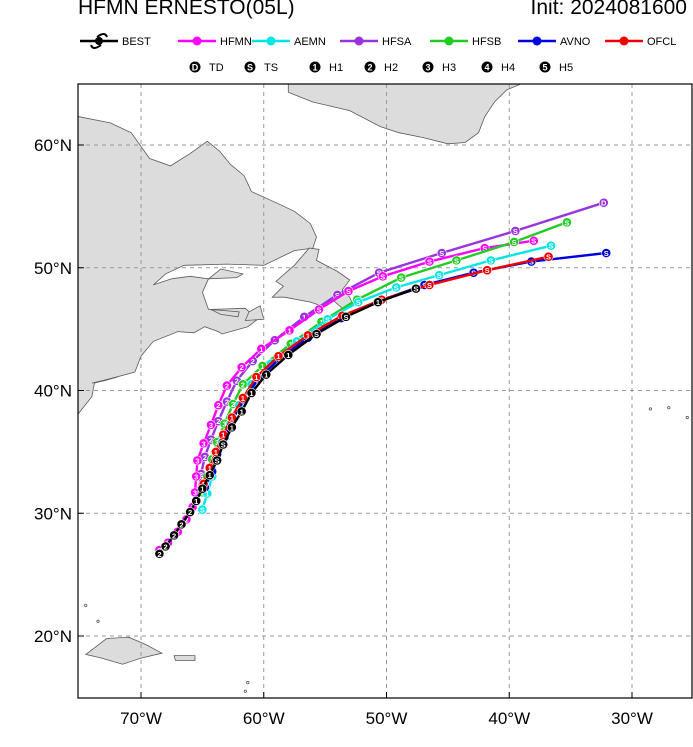 Image resolution: width=693 pixels, height=747 pixels. Describe the element at coordinates (197, 265) in the screenshot. I see `land-north-america` at that location.